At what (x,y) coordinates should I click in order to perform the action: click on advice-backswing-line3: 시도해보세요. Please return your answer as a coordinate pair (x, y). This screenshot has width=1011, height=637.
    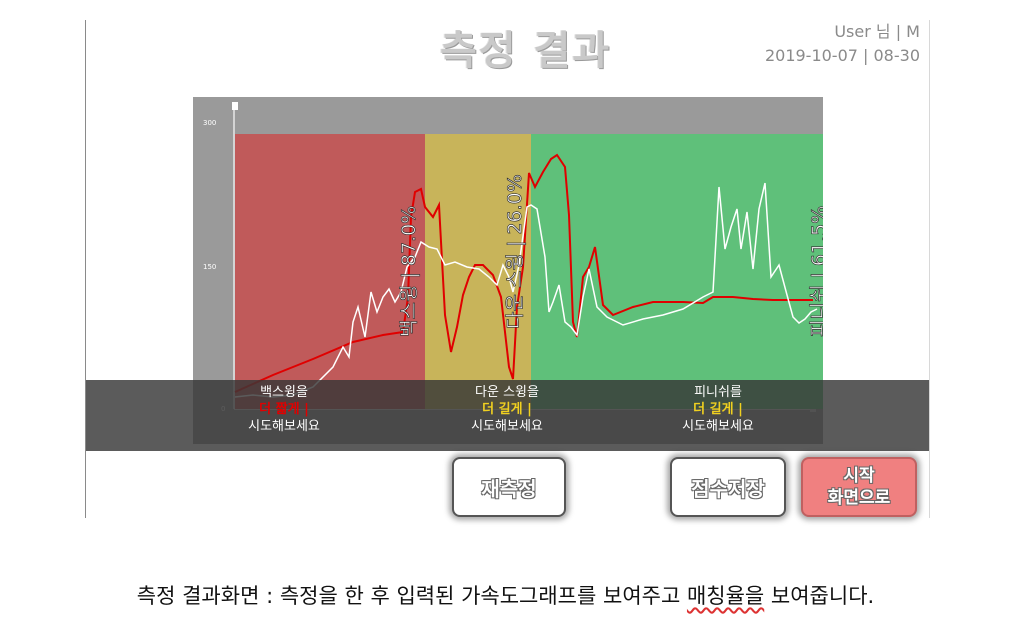
    Looking at the image, I should click on (284, 426).